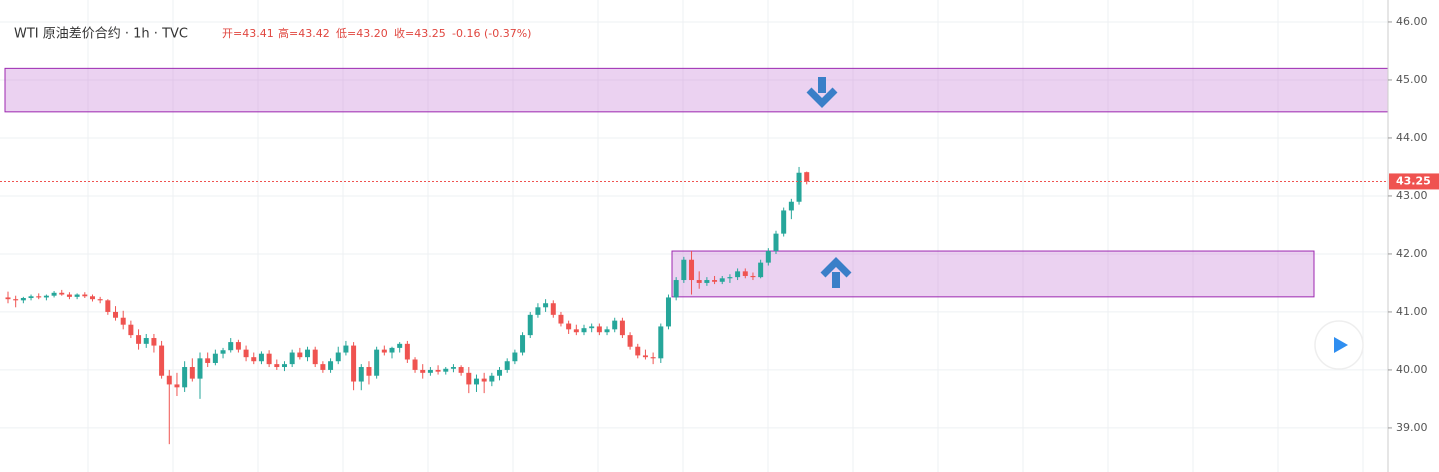  Describe the element at coordinates (1412, 311) in the screenshot. I see `y-tick-label: 41.00` at that location.